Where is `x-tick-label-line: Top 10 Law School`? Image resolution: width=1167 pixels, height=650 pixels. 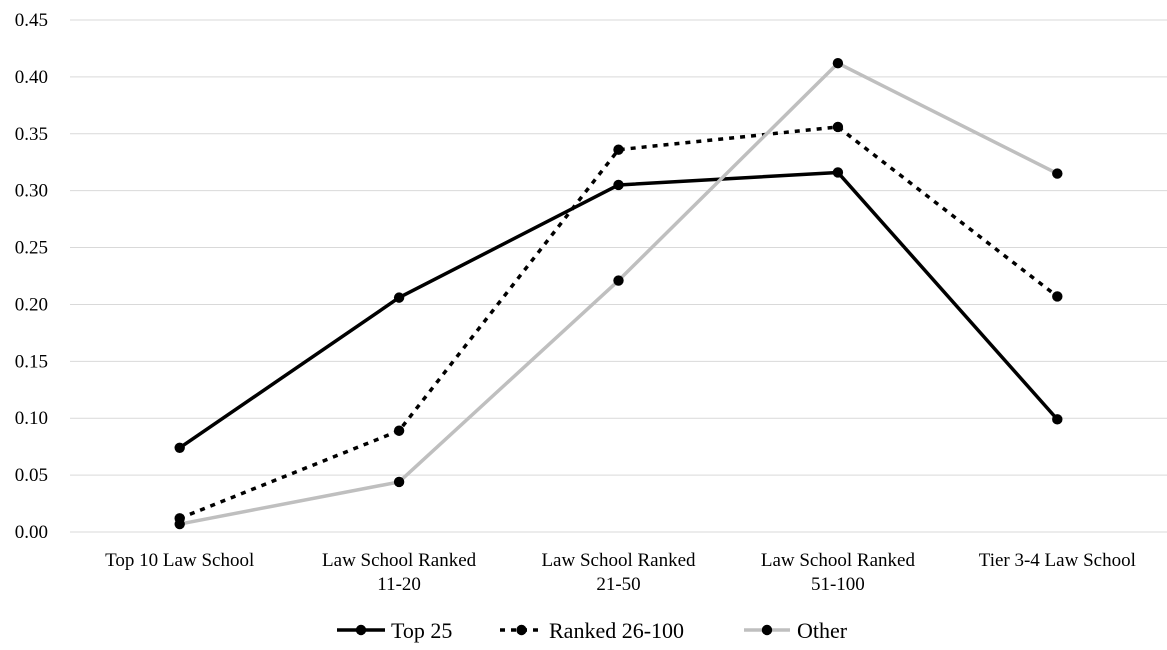
x-tick-label-line: Top 10 Law School is located at coordinates (179, 560).